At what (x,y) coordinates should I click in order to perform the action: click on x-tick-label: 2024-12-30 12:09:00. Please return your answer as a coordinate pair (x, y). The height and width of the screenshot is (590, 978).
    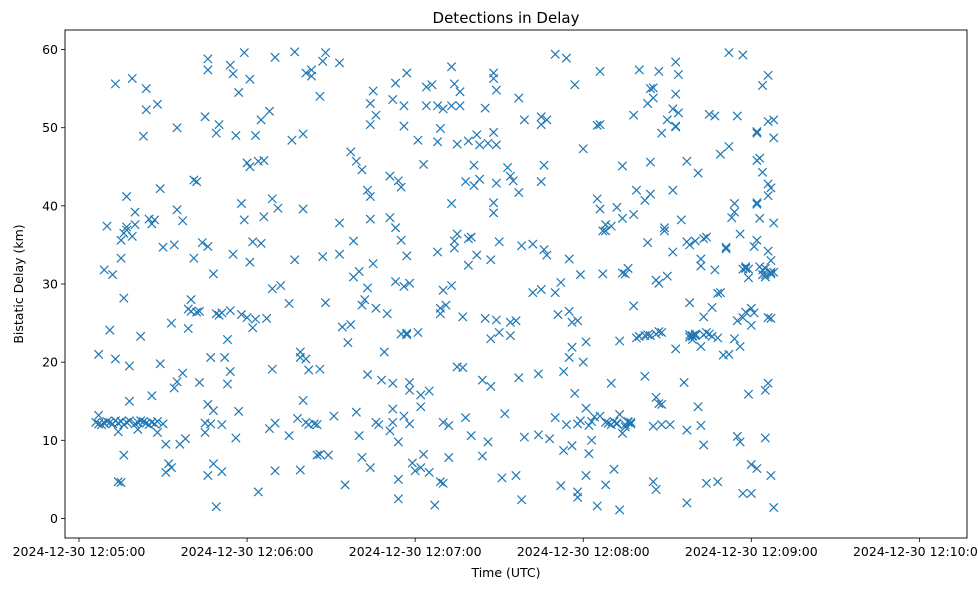
    Looking at the image, I should click on (751, 551).